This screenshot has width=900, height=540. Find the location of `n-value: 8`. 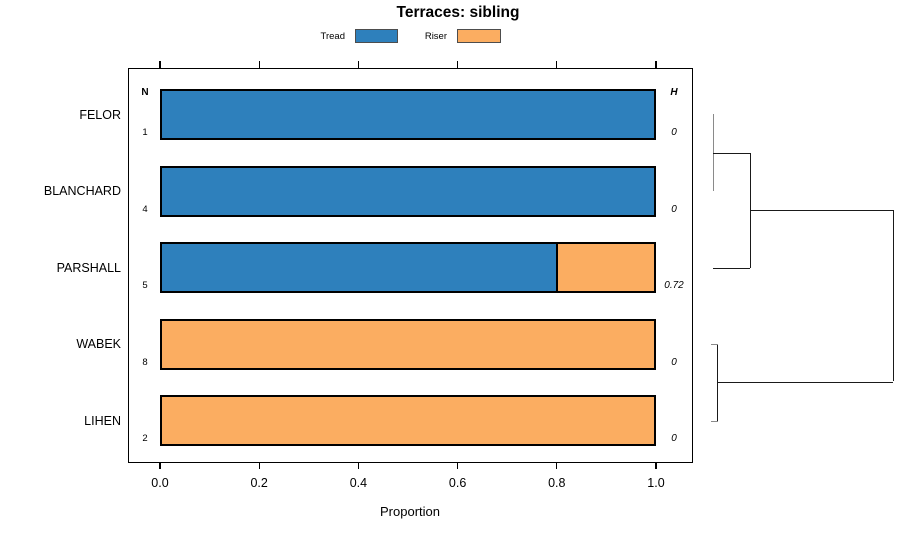

n-value: 8 is located at coordinates (145, 362).